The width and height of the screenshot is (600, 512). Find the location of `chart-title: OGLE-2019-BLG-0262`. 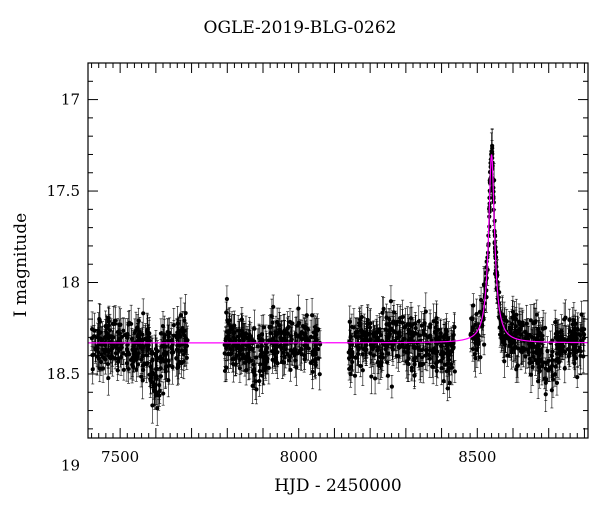

chart-title: OGLE-2019-BLG-0262 is located at coordinates (300, 28).